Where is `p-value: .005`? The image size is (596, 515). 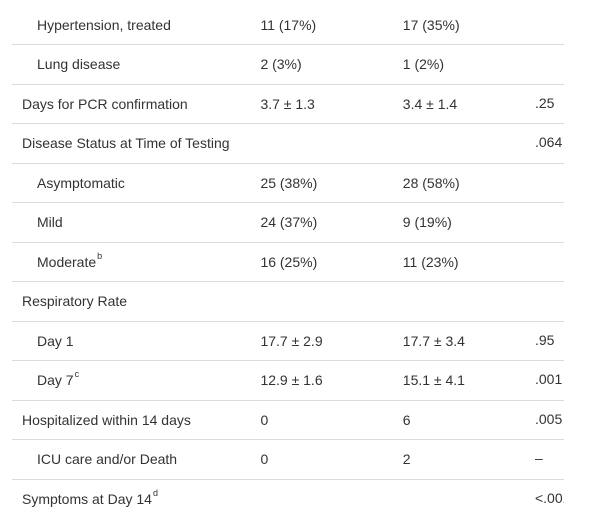 p-value: .005 is located at coordinates (548, 418).